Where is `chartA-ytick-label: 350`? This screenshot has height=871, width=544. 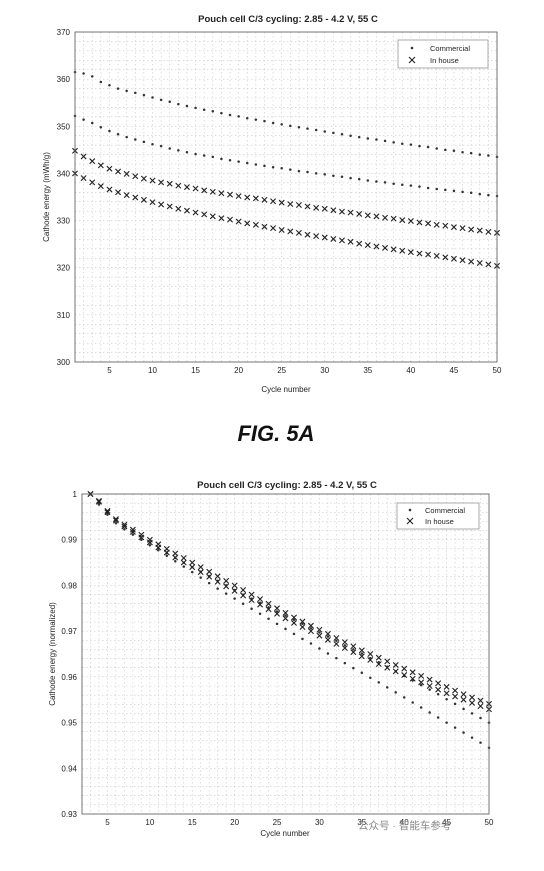
chartA-ytick-label: 350 is located at coordinates (64, 126).